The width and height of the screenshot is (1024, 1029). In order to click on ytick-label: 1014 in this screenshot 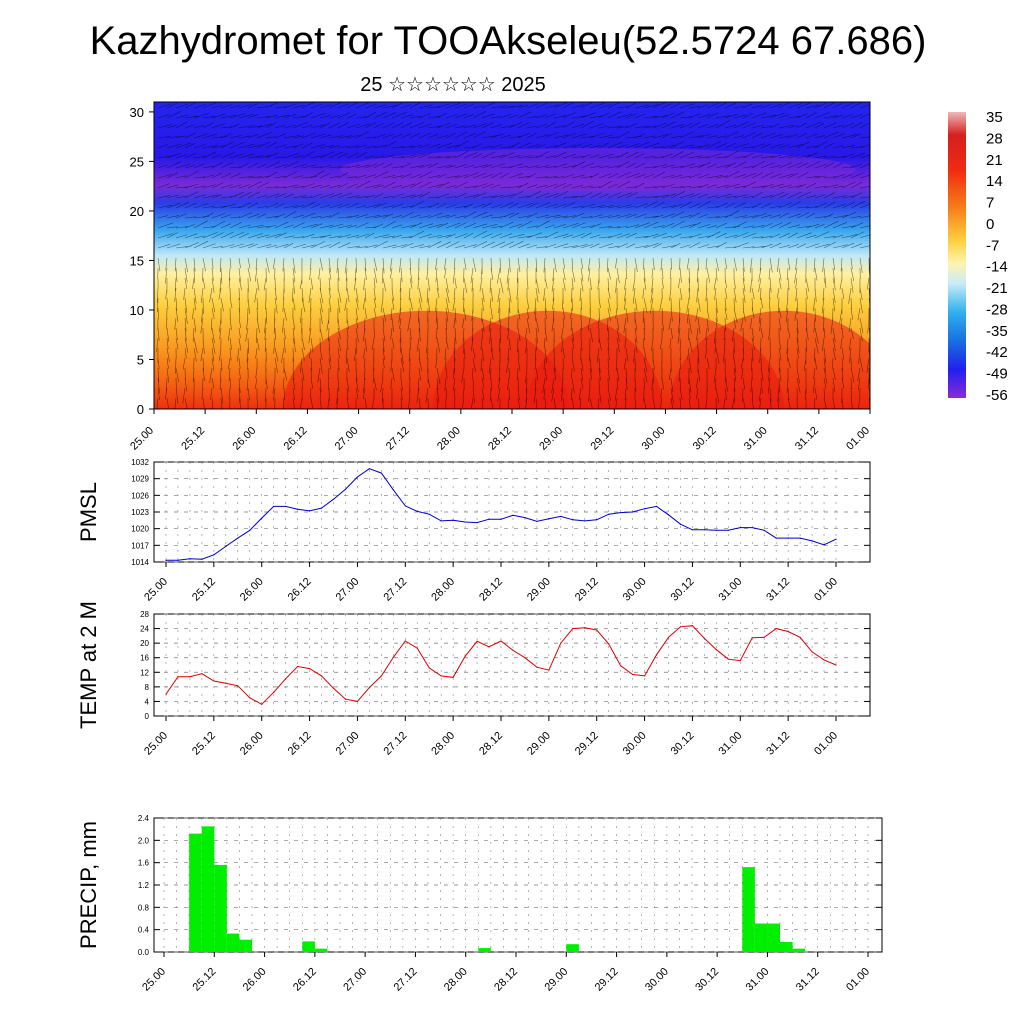, I will do `click(140, 562)`.